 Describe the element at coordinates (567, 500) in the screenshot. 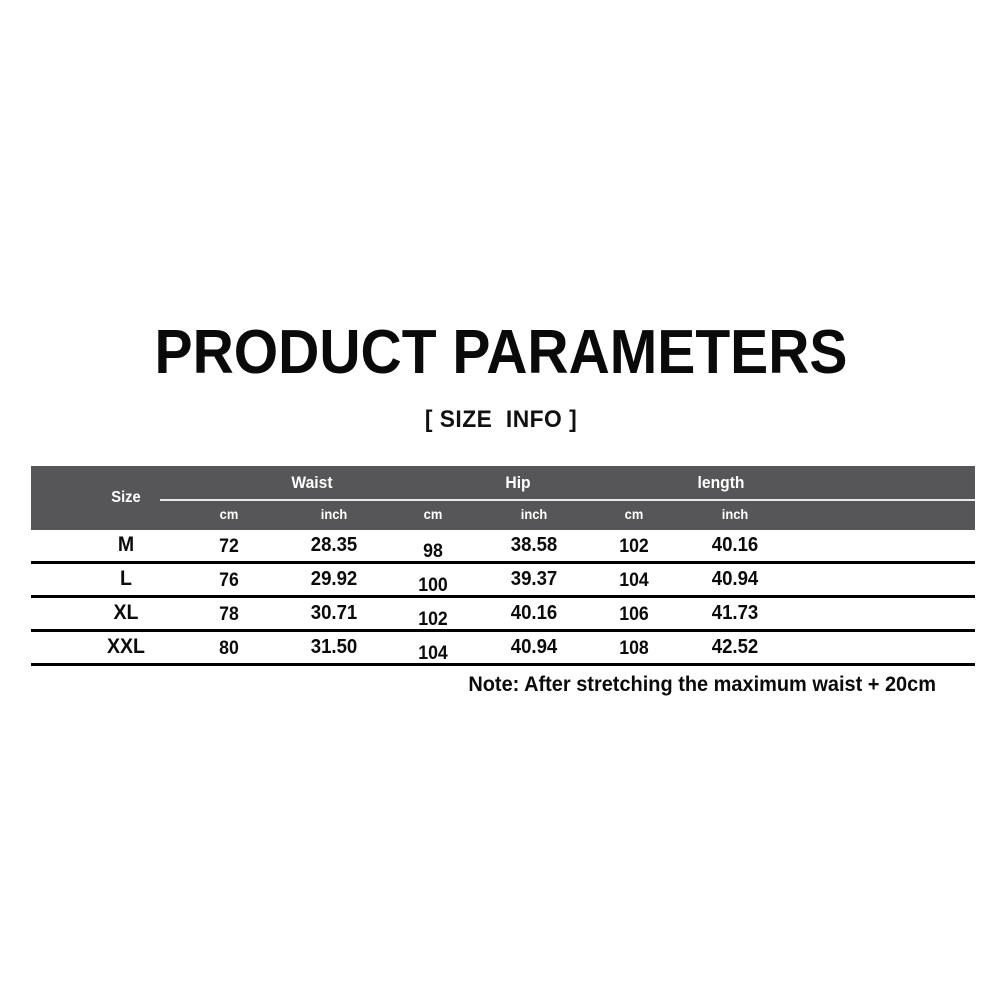

I see `header-divider-line` at that location.